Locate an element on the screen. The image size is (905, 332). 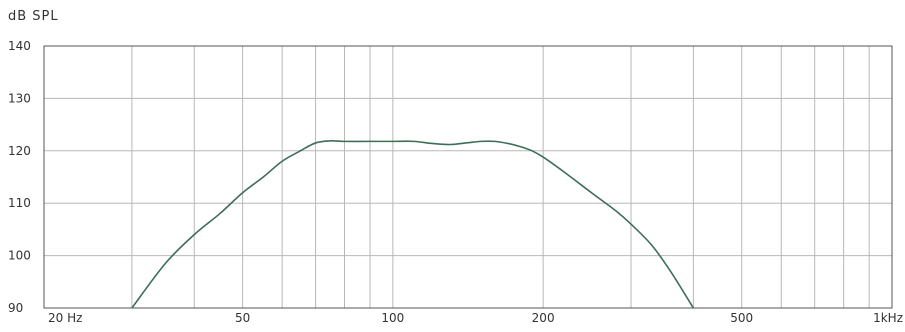
y-tick-label: 90 is located at coordinates (15, 308).